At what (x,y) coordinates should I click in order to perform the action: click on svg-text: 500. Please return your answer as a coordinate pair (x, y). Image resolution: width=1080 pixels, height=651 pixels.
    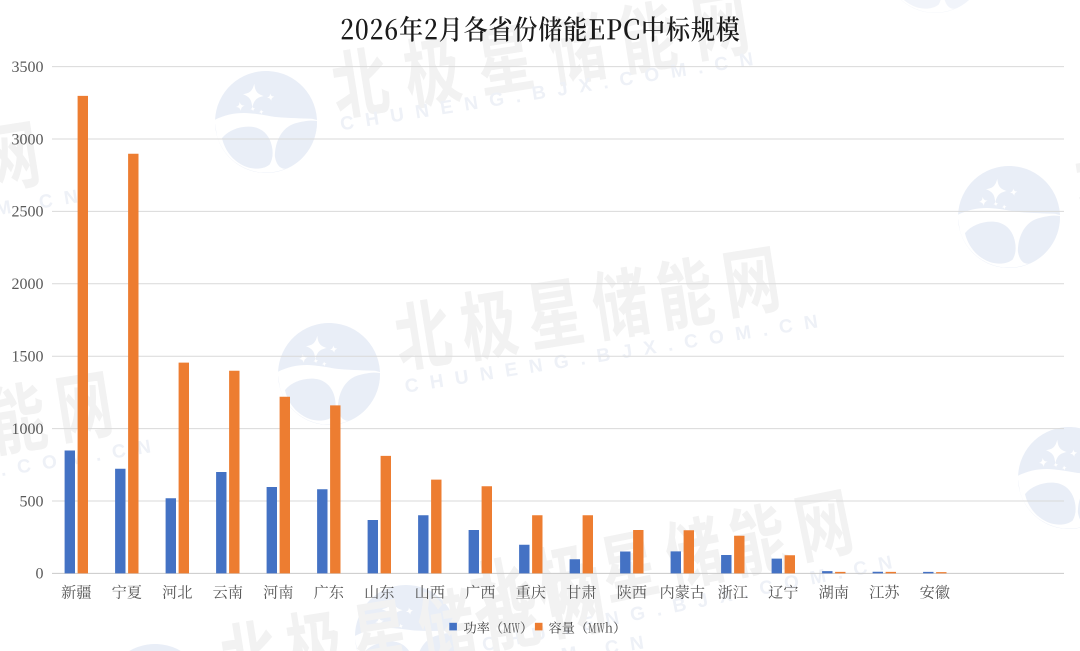
    Looking at the image, I should click on (32, 501).